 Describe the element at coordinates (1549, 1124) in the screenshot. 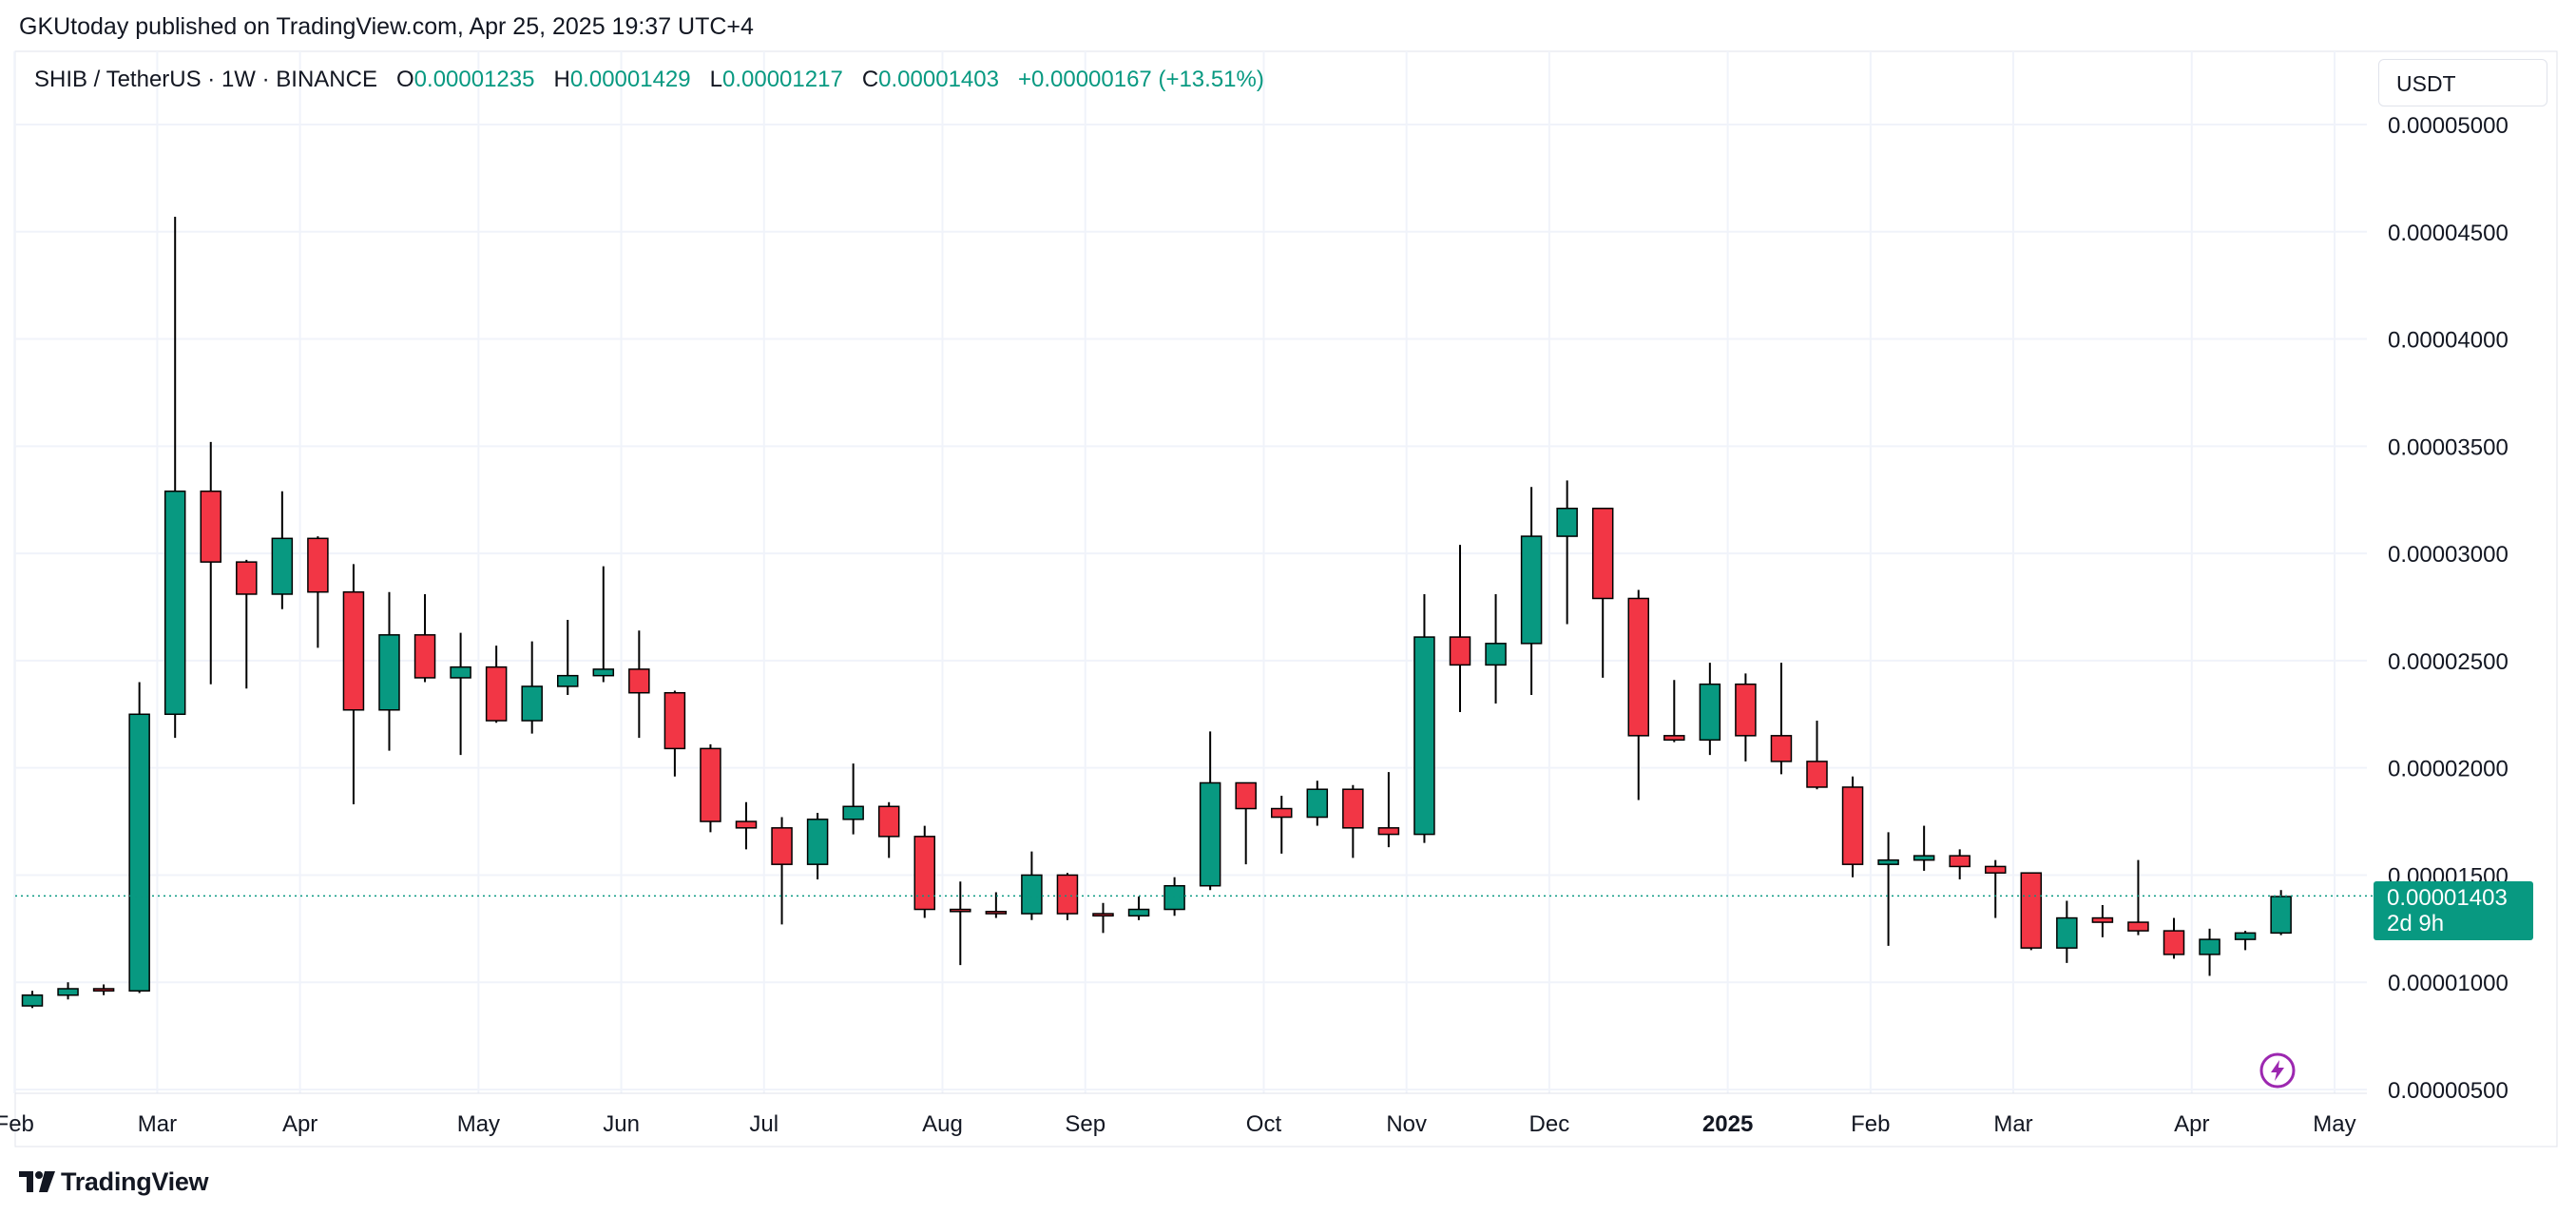

I see `x-tick-label: Dec` at that location.